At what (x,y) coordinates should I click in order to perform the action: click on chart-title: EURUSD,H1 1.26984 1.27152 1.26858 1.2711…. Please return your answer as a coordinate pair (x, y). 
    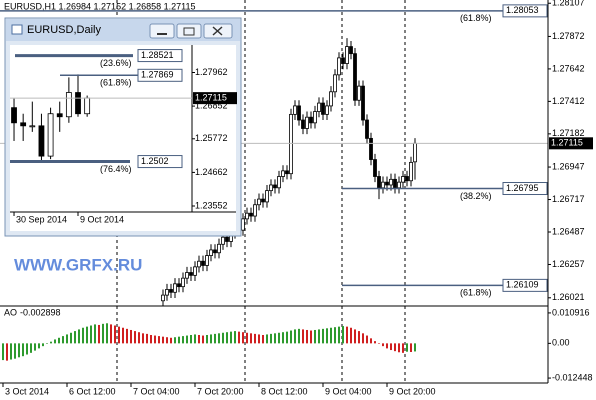
    Looking at the image, I should click on (99, 6).